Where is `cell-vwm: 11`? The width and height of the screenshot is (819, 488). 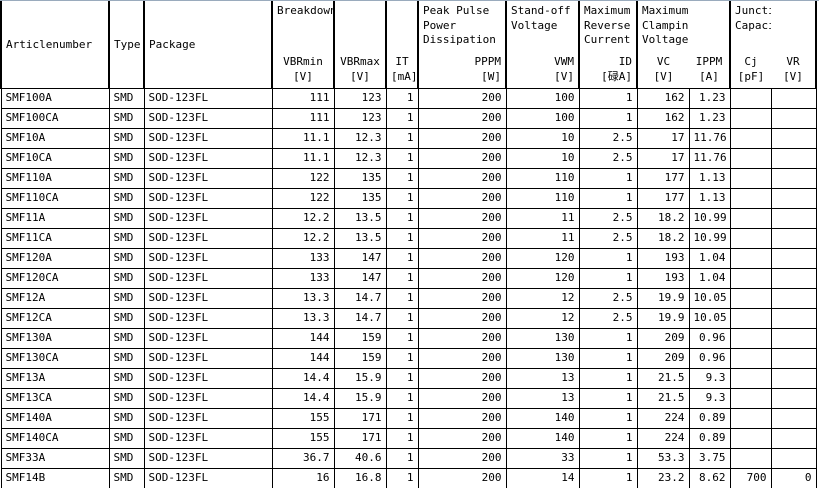
cell-vwm: 11 is located at coordinates (542, 219).